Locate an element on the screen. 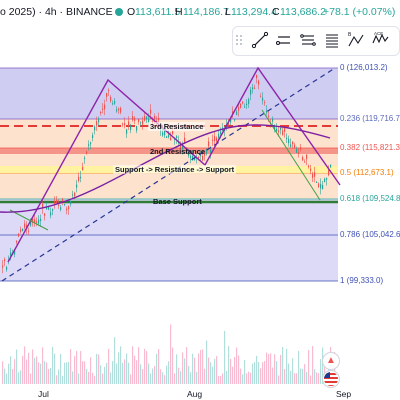 The height and width of the screenshot is (400, 400). fib-level-label-6: 1 (99,333.0) is located at coordinates (362, 280).